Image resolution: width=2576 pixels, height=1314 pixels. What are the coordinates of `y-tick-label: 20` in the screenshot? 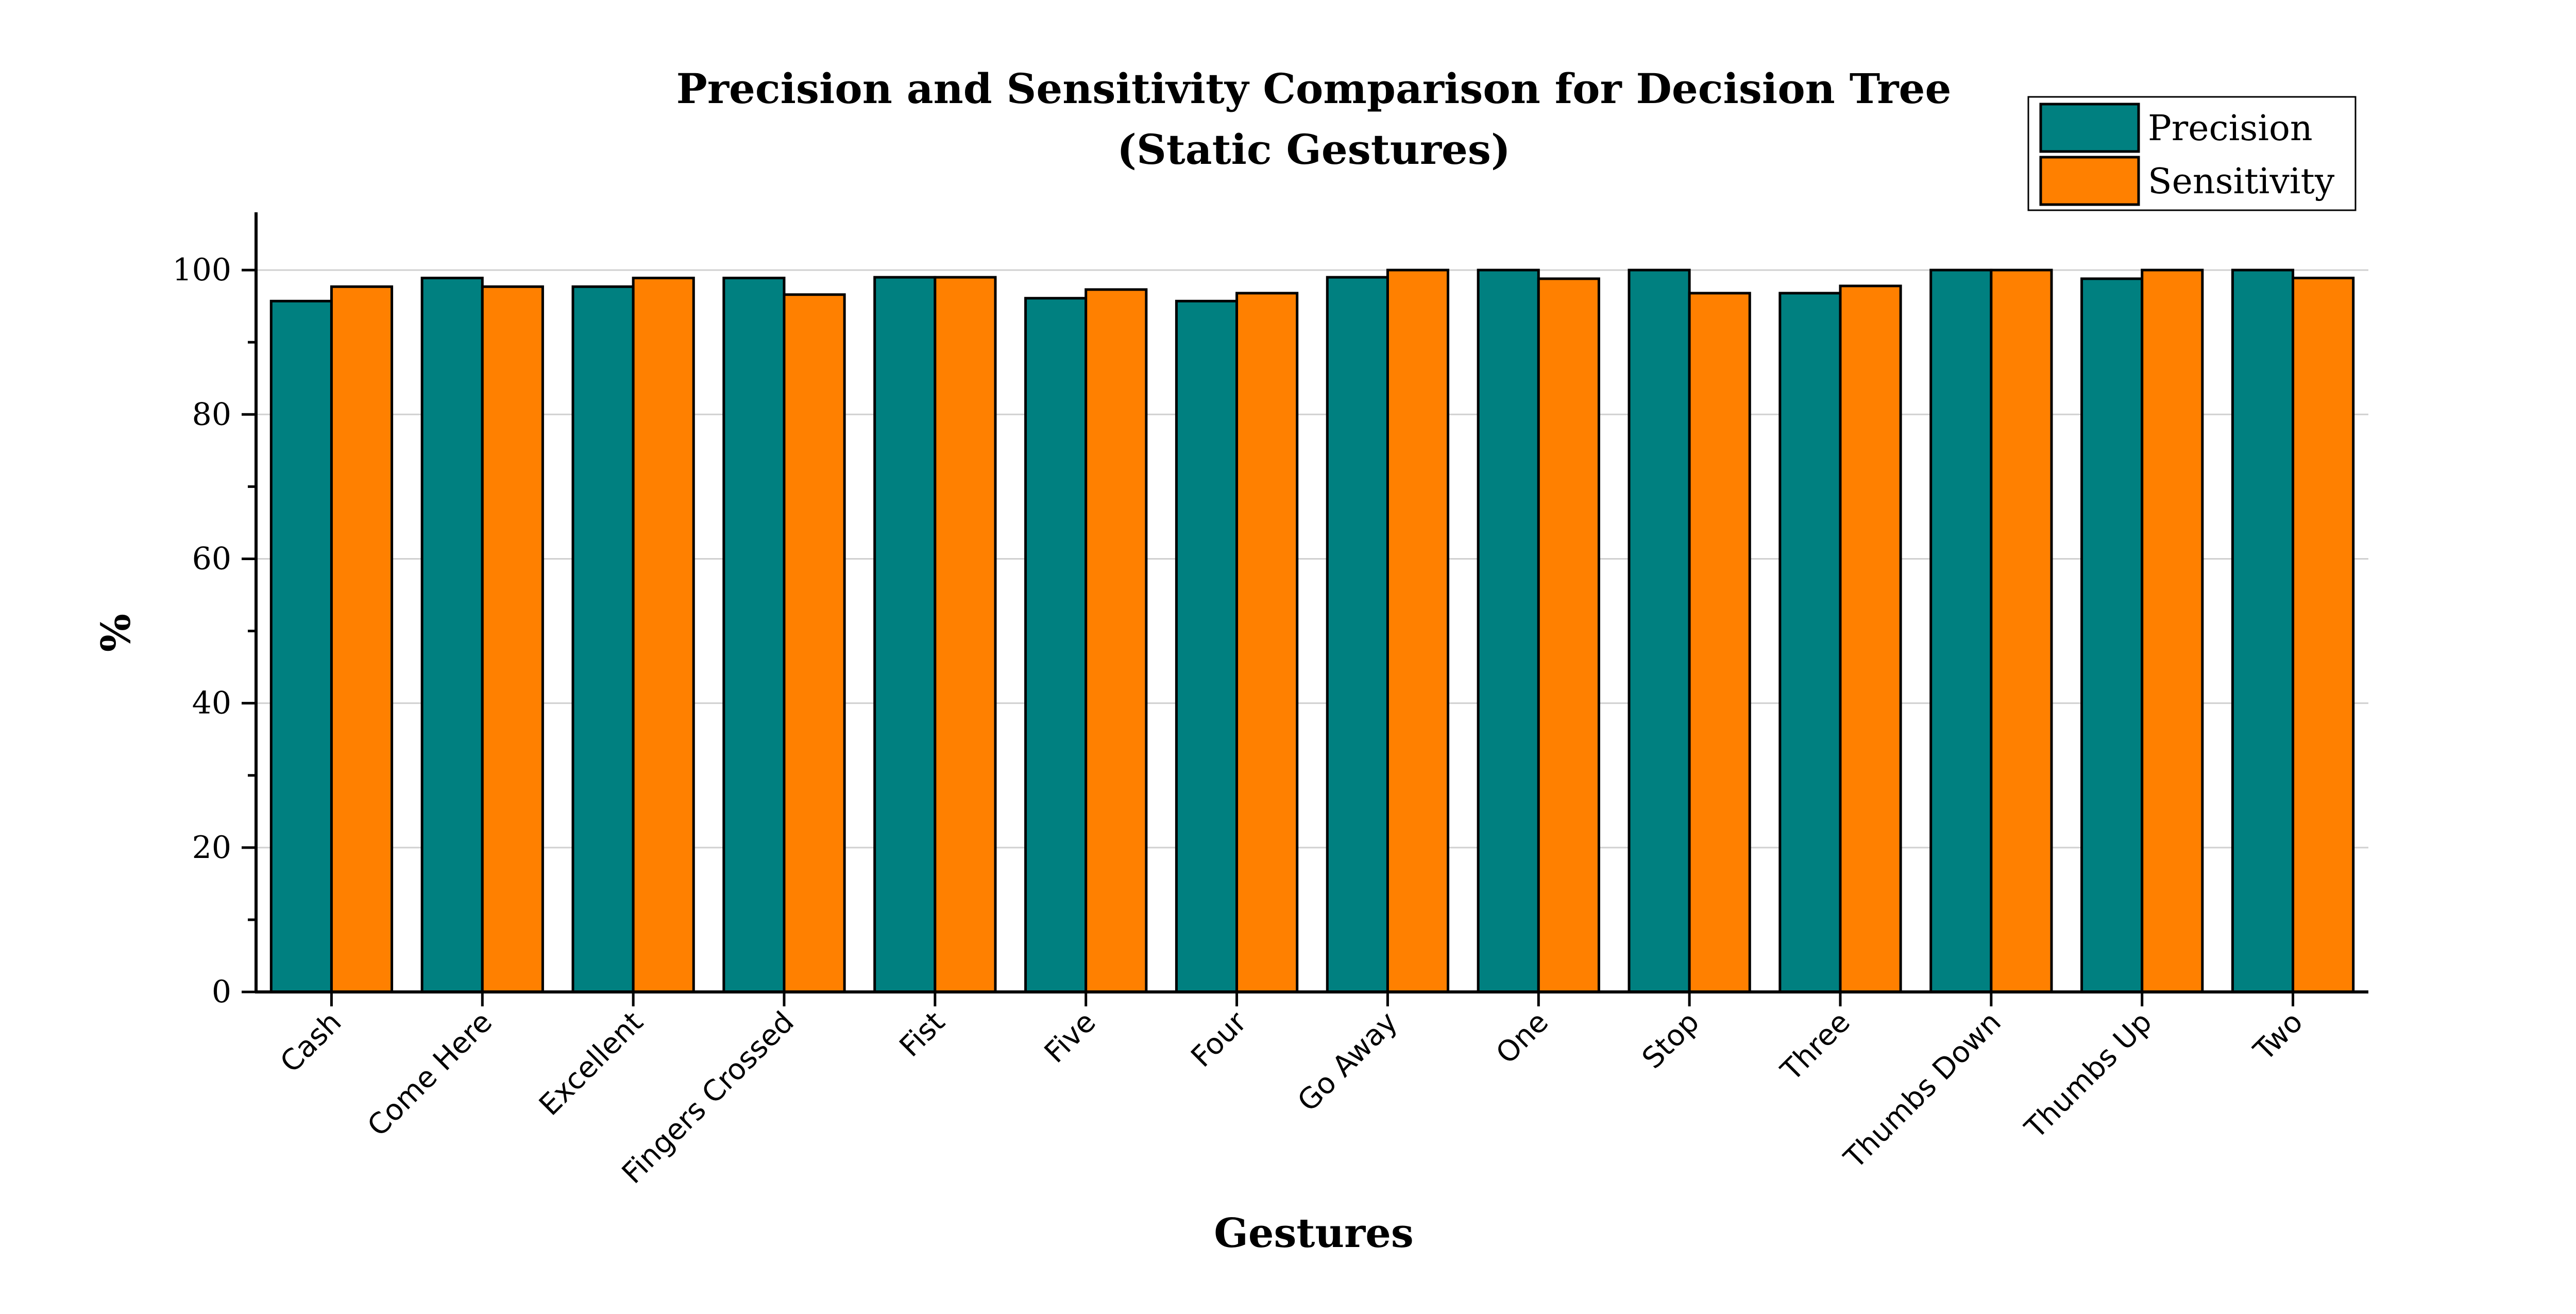 It's located at (212, 848).